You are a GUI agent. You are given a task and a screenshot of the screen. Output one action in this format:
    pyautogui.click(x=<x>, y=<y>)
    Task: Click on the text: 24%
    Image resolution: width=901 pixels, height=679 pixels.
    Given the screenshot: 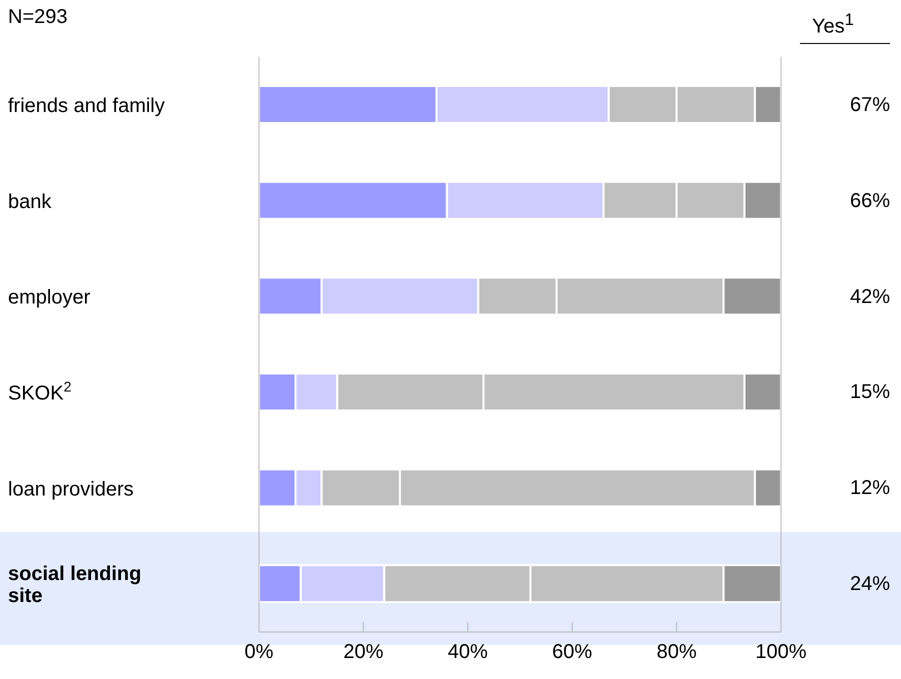 What is the action you would take?
    pyautogui.click(x=870, y=584)
    